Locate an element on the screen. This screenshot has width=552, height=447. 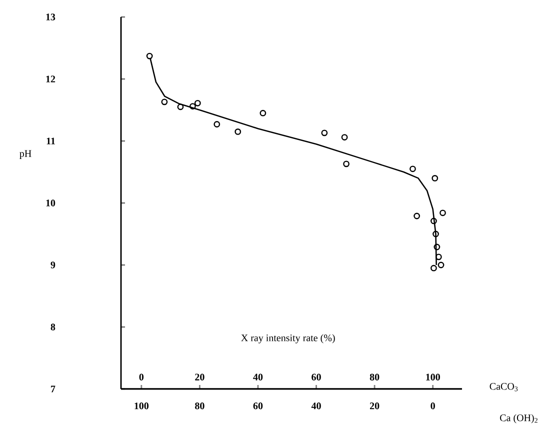
x2-axis-title: Ca (OH)$_{2}$ is located at coordinates (519, 419).